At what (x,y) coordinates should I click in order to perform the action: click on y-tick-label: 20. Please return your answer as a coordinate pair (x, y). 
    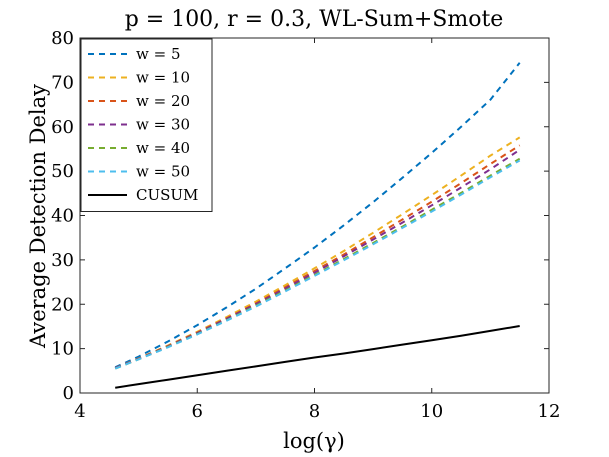
    Looking at the image, I should click on (62, 304).